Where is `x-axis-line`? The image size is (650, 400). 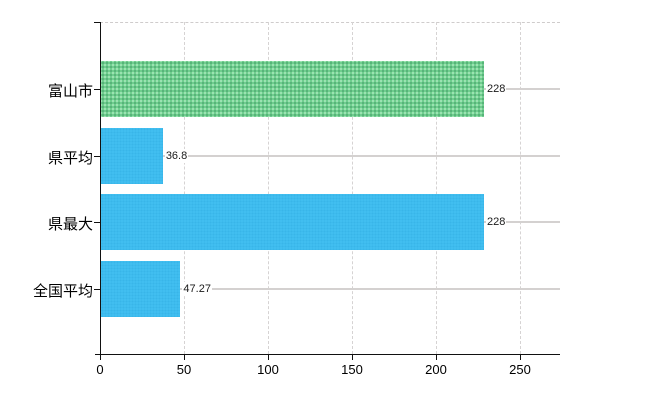
x-axis-line is located at coordinates (327, 354).